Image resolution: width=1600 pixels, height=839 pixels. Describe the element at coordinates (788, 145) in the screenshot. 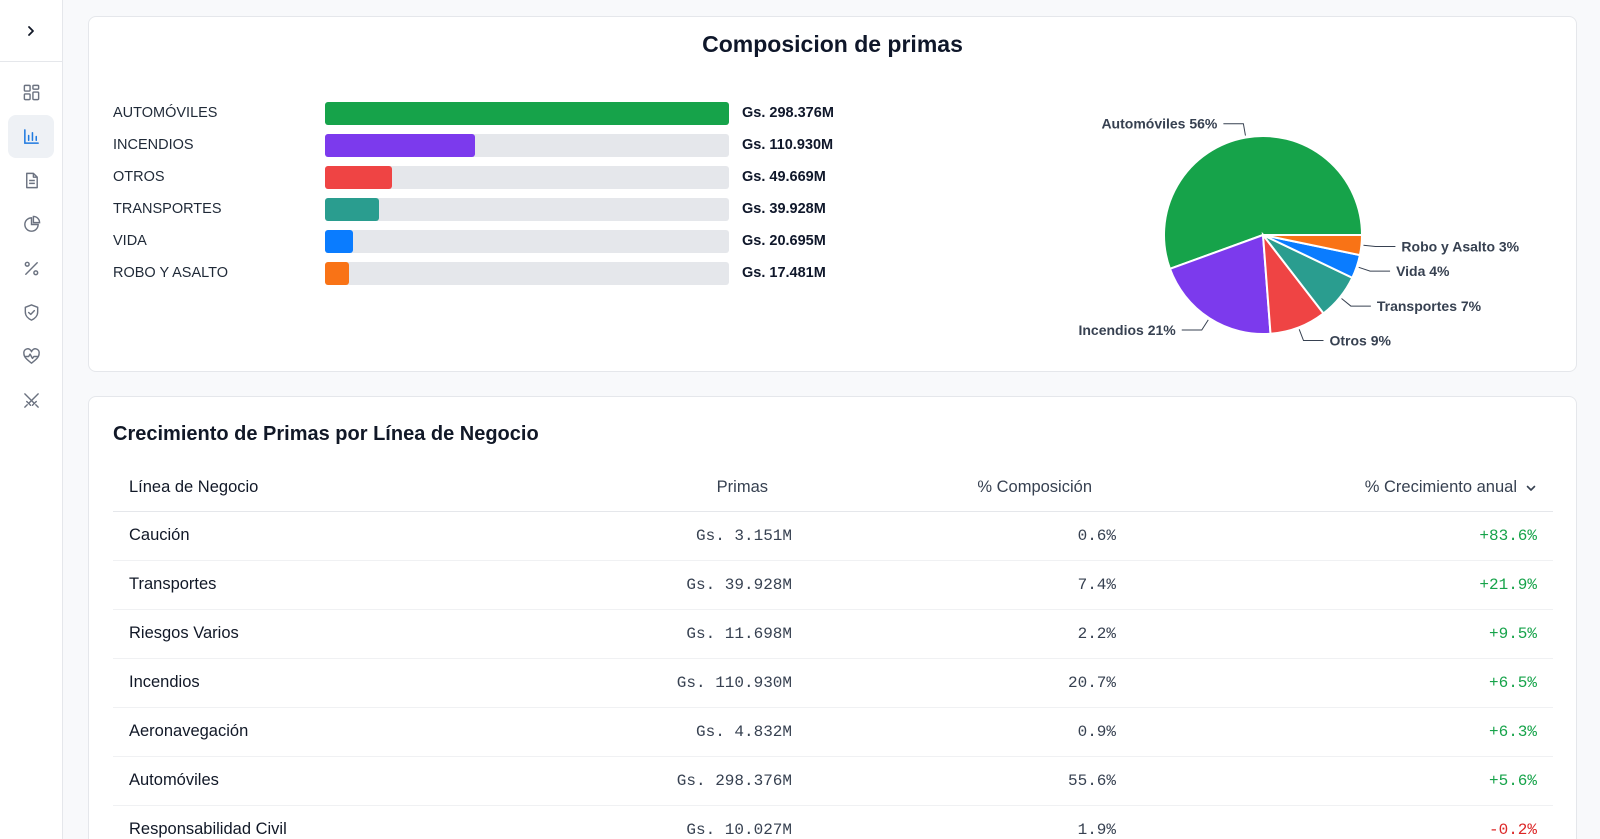

I see `bar-value: Gs. 110.930M` at that location.